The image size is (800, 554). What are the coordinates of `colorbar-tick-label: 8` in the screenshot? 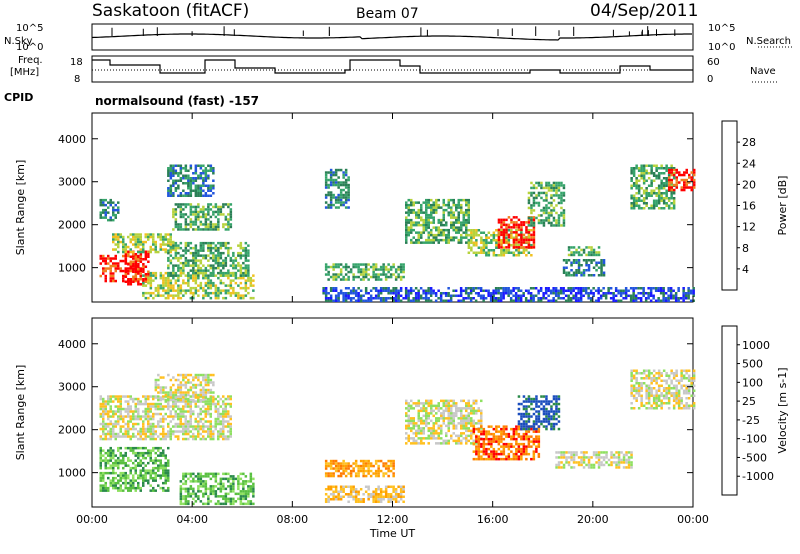 It's located at (745, 248).